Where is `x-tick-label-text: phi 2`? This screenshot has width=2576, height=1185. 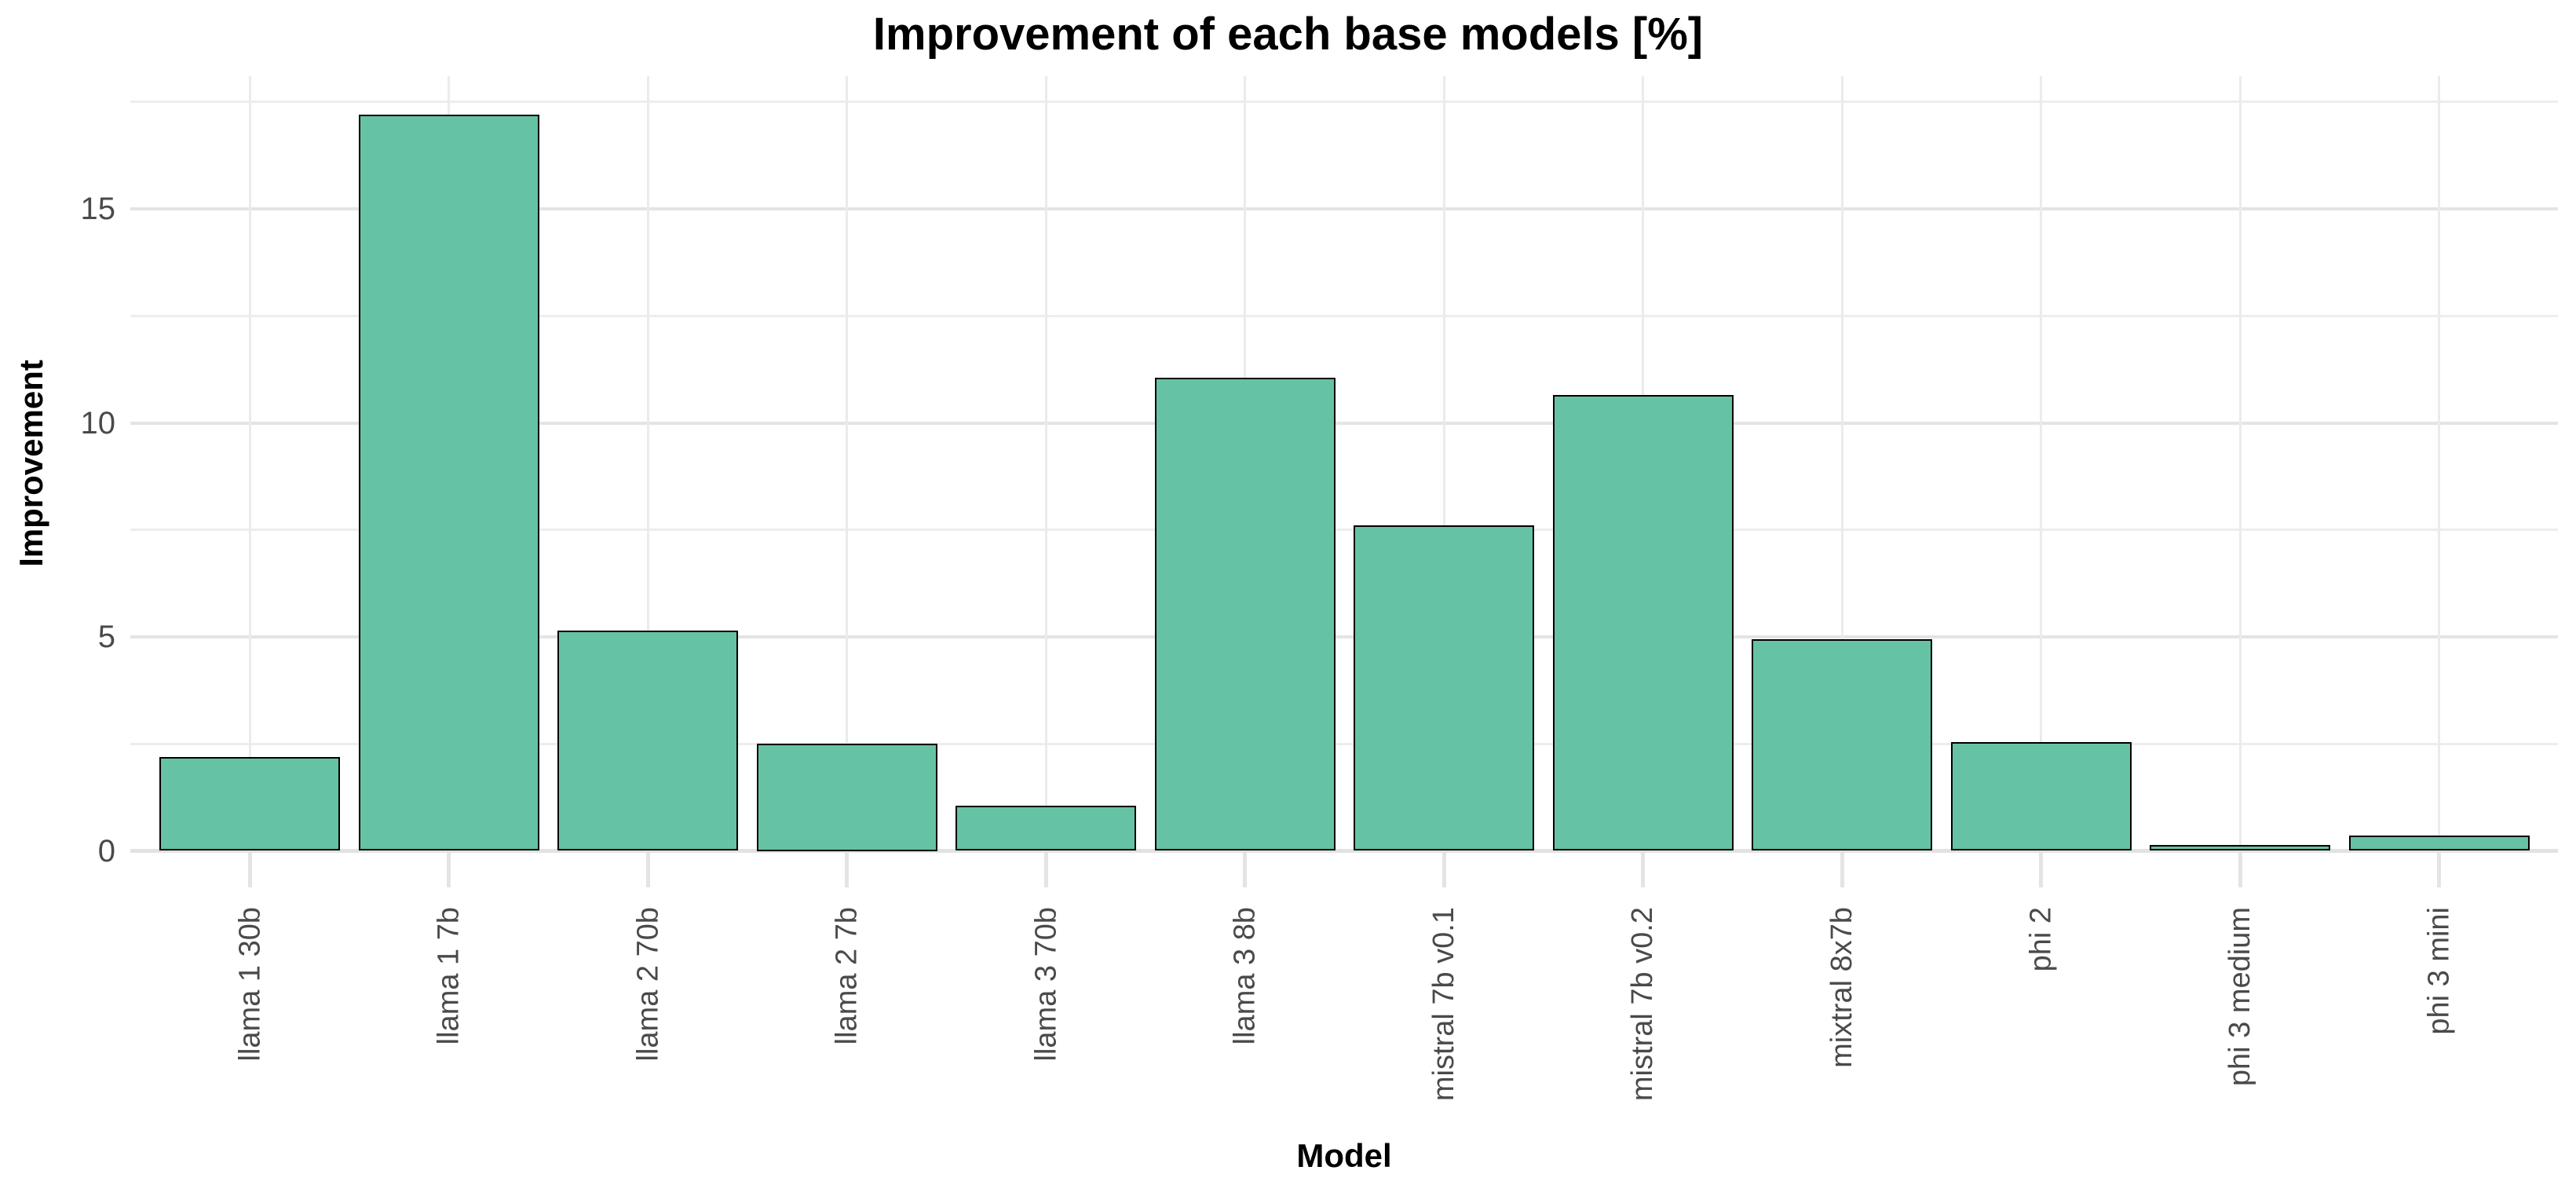 x-tick-label-text: phi 2 is located at coordinates (2041, 939).